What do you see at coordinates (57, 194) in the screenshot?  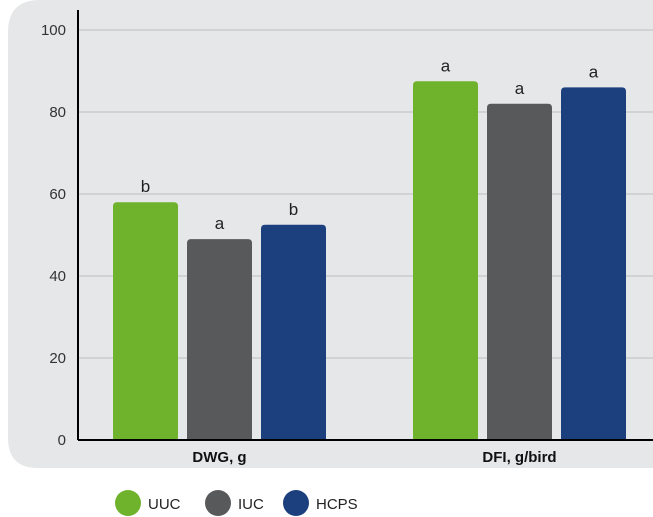 I see `y-tick-label-60: 60` at bounding box center [57, 194].